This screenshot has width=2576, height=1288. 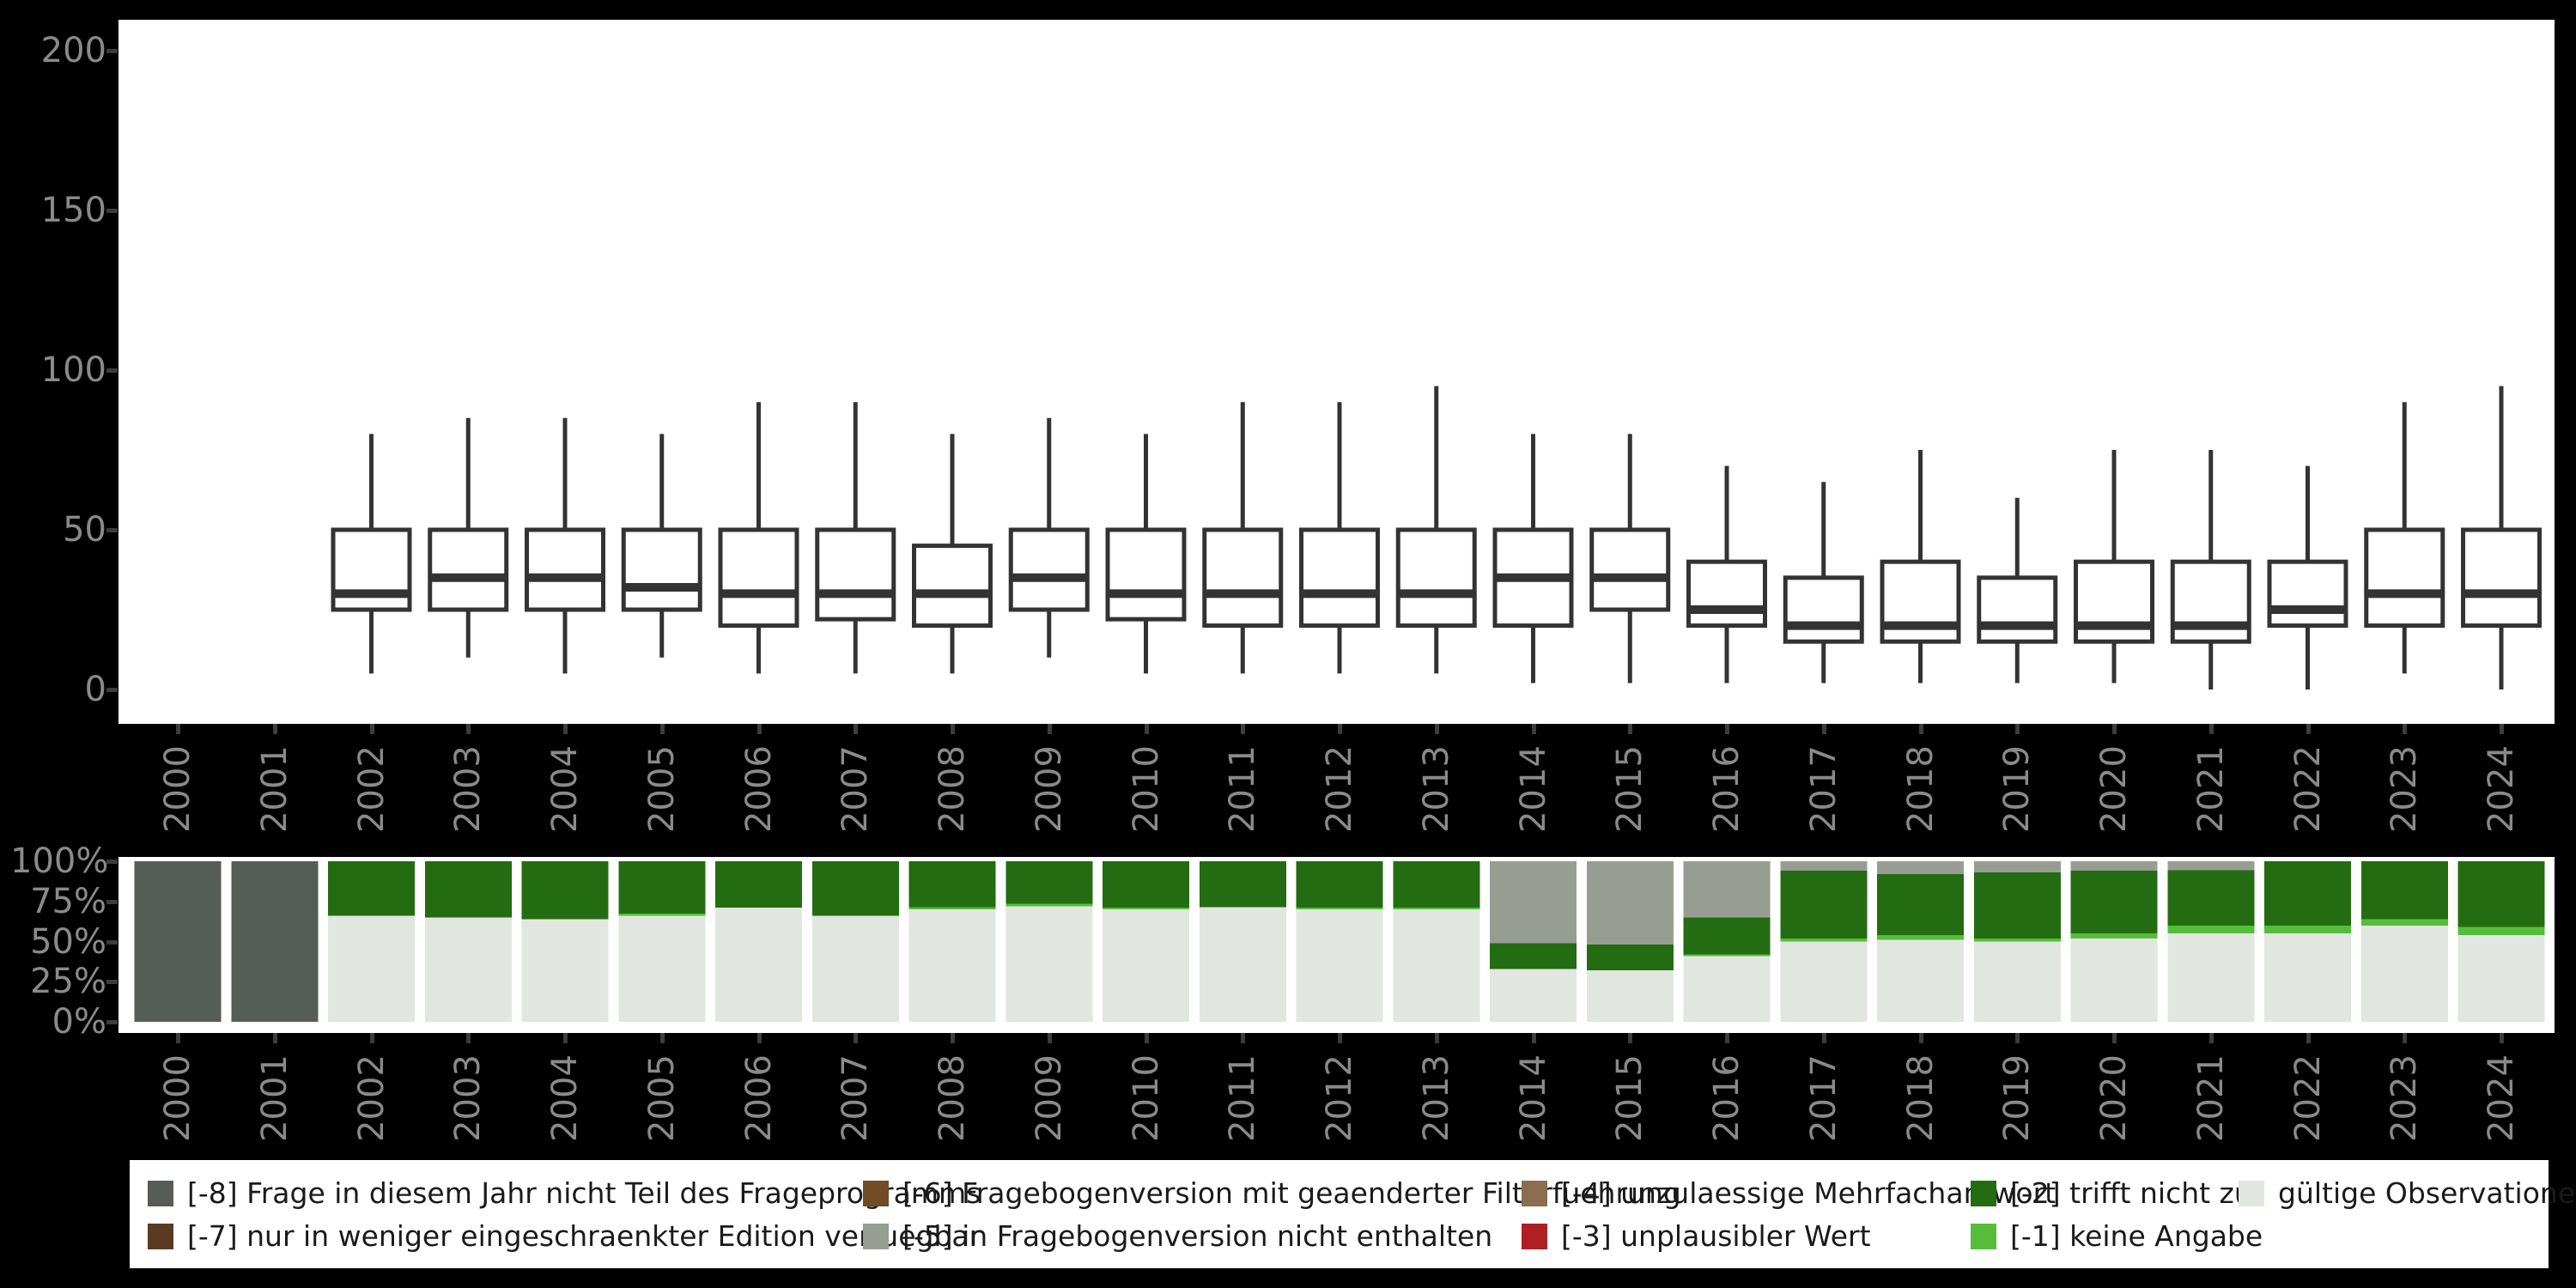 I want to click on year-label-bottom-2005: 2005, so click(x=662, y=1098).